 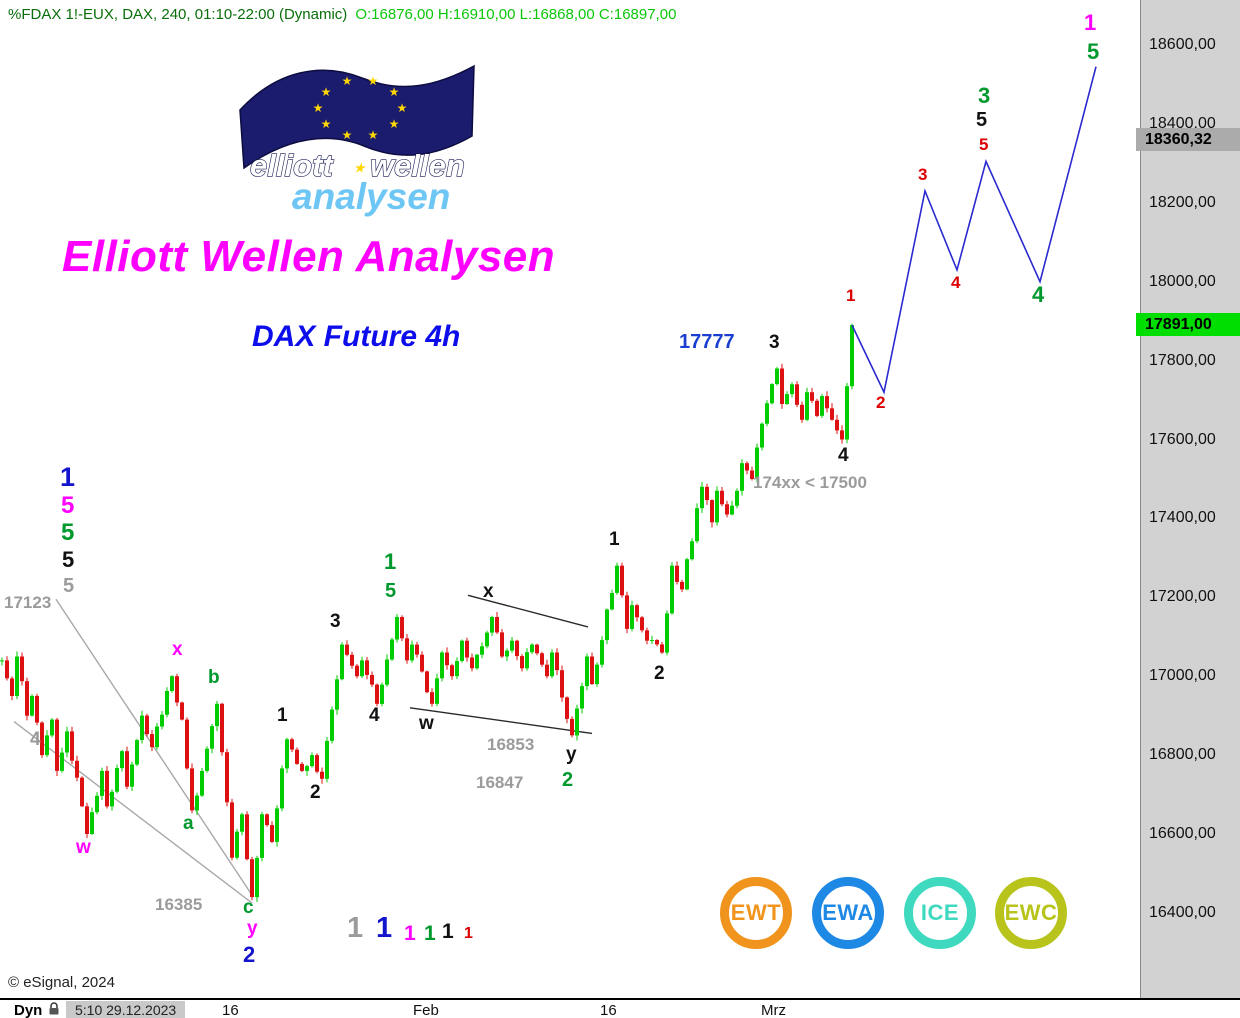 I want to click on flag-shape, so click(x=357, y=117).